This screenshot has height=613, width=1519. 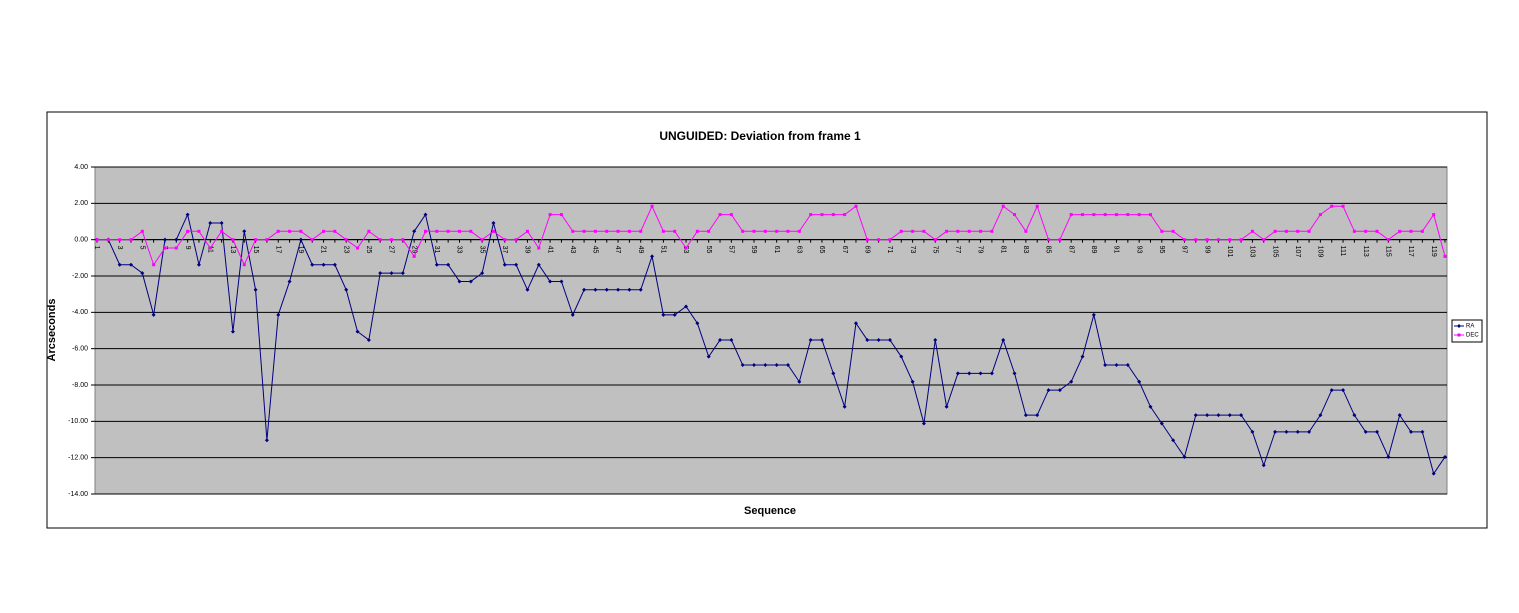 What do you see at coordinates (549, 250) in the screenshot?
I see `x-tick-label: 41` at bounding box center [549, 250].